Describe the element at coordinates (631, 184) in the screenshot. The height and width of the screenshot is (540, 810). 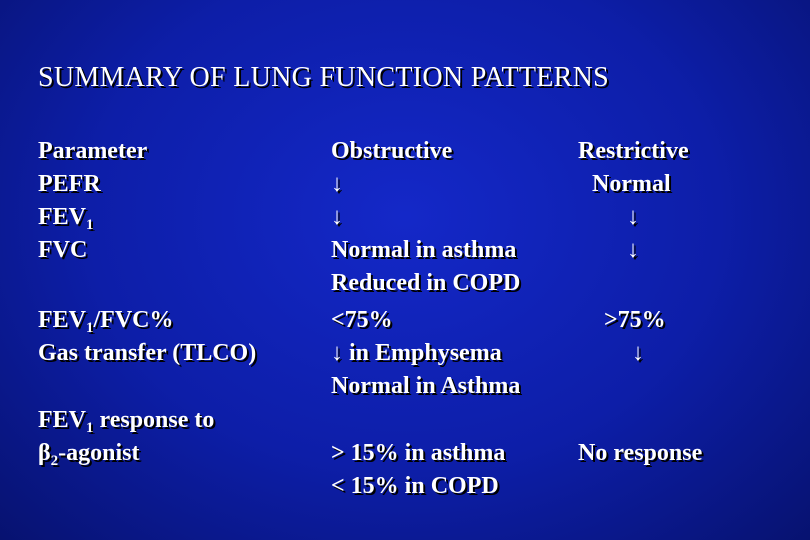
I see `restrictive-pefr: Normal` at that location.